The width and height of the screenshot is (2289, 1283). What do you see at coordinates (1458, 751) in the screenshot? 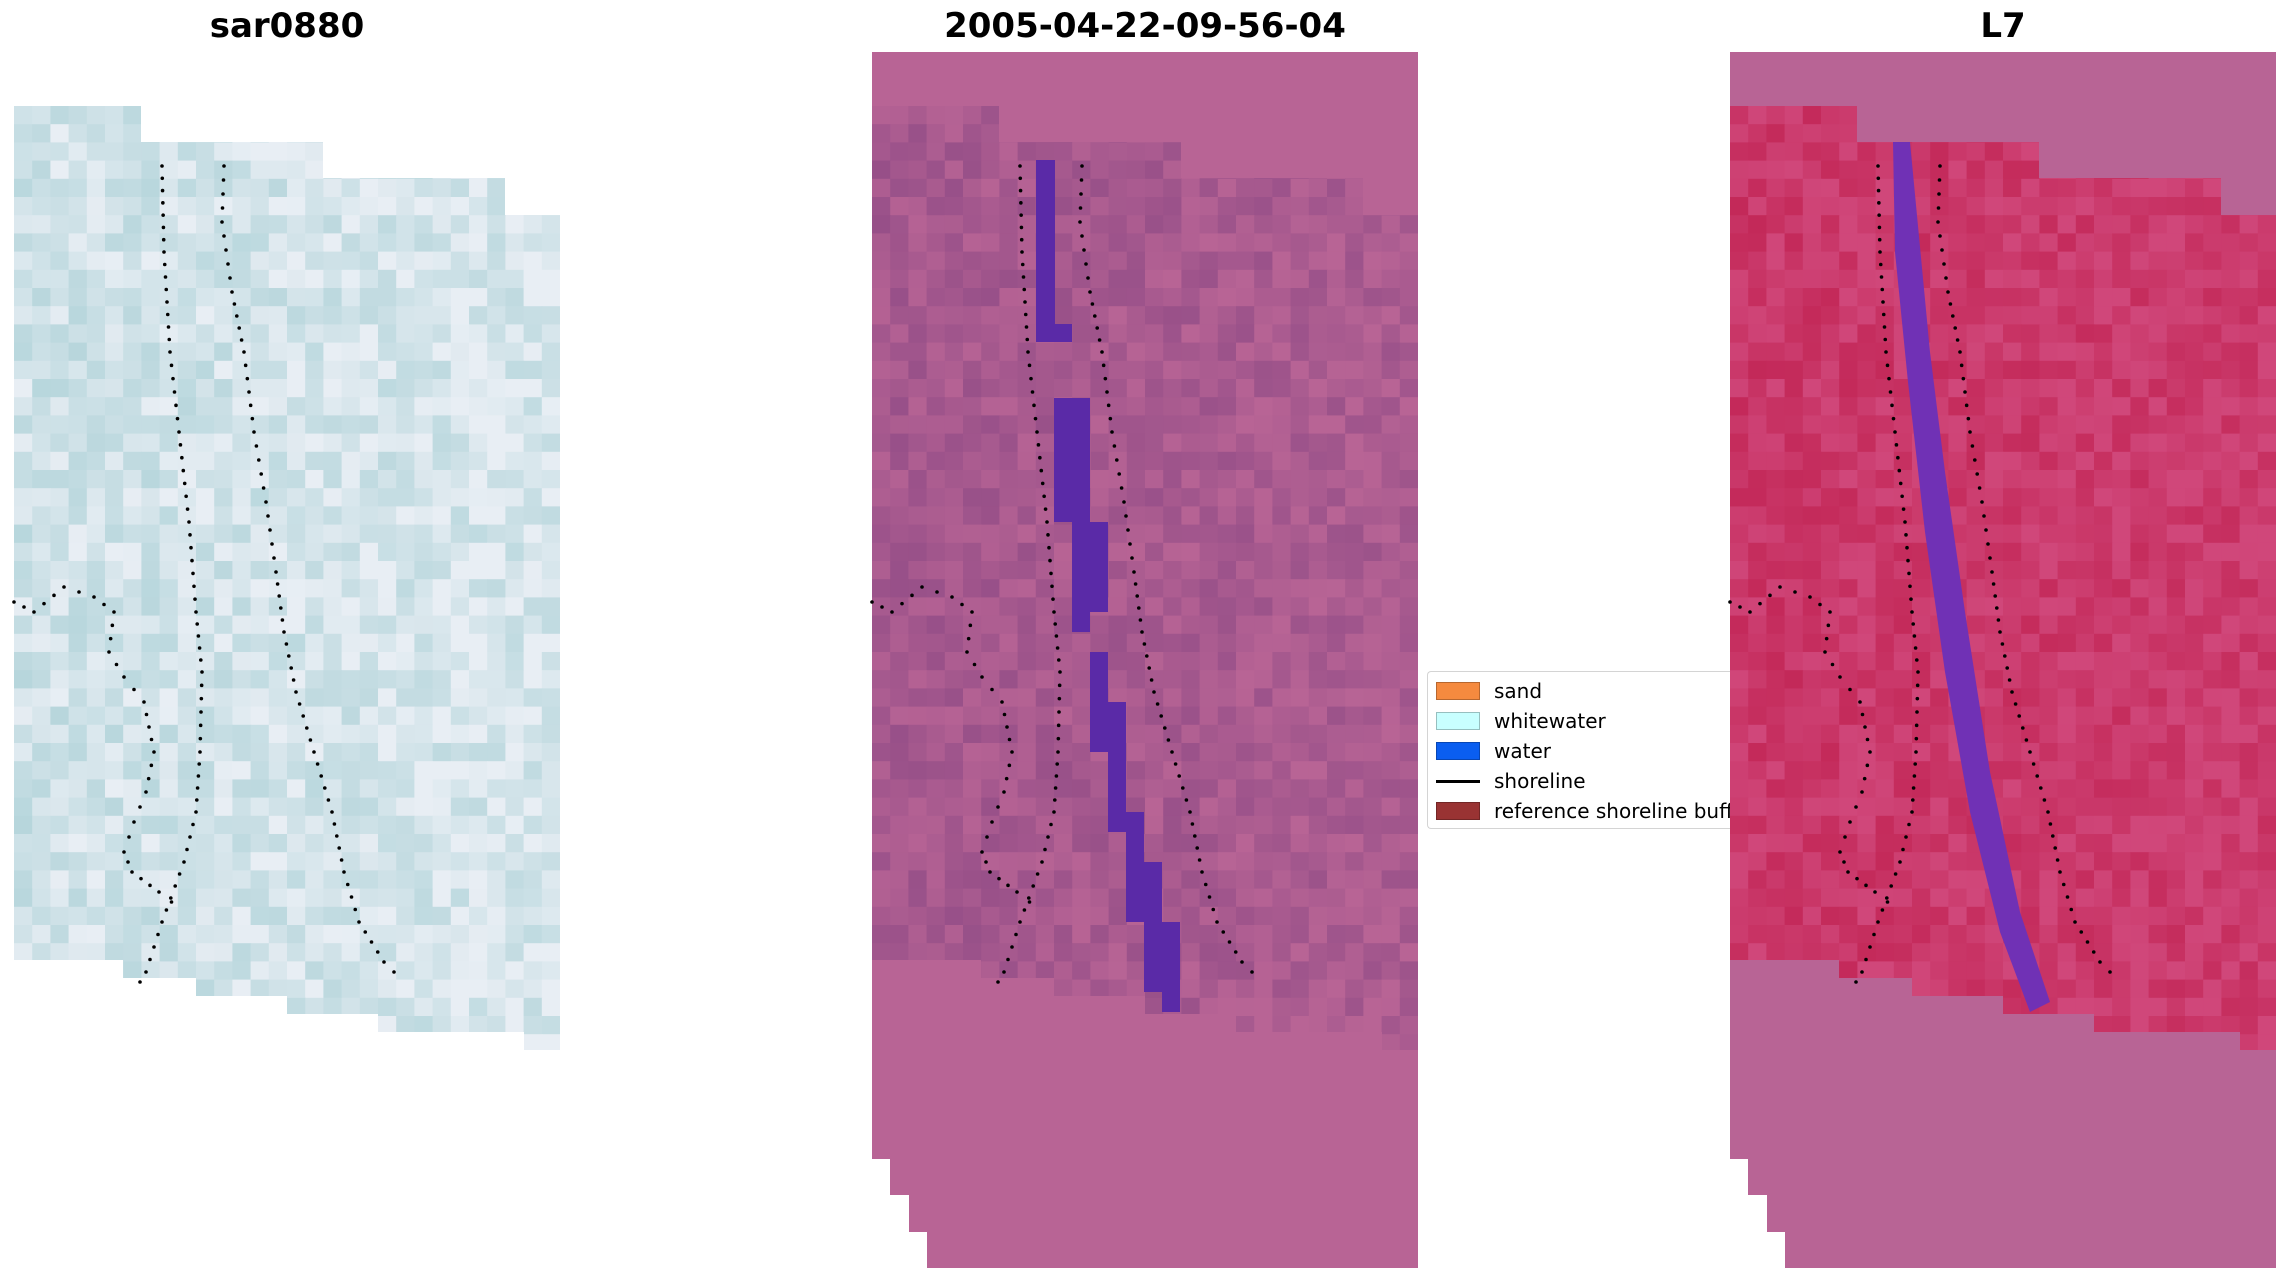
I see `legend-swatch` at bounding box center [1458, 751].